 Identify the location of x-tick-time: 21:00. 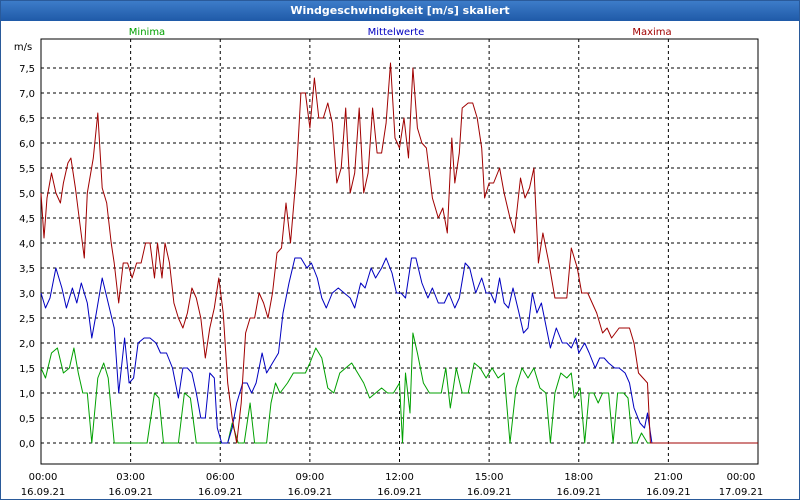
(668, 477).